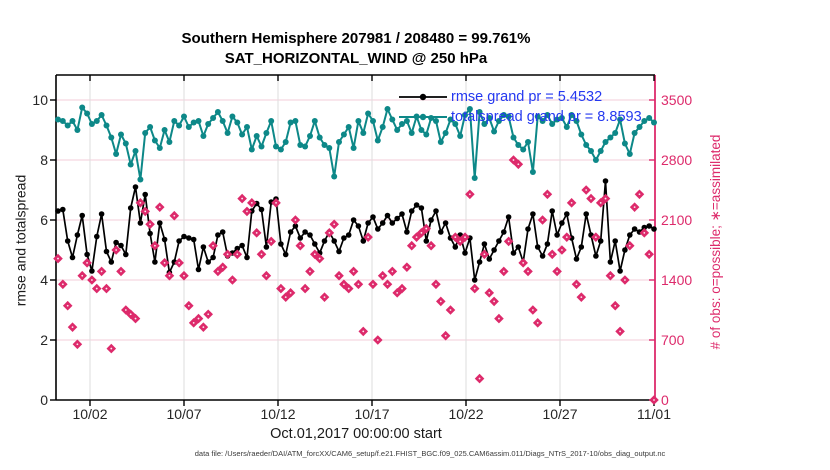  I want to click on y-left-tick-label: 10, so click(40, 100).